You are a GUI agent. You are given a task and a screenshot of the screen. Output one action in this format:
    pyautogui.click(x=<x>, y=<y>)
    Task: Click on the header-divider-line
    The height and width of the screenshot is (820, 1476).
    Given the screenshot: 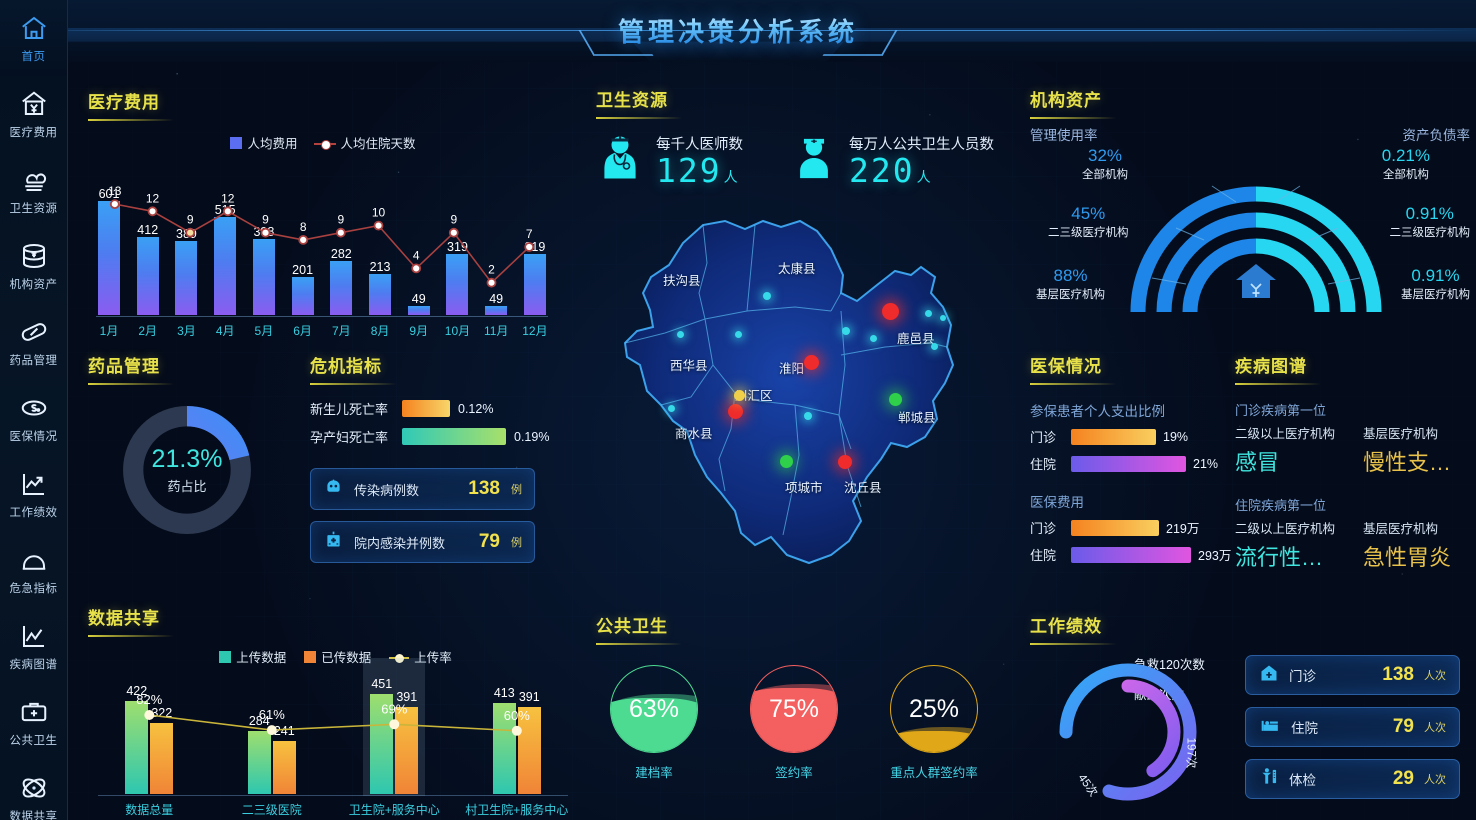 What is the action you would take?
    pyautogui.click(x=738, y=30)
    